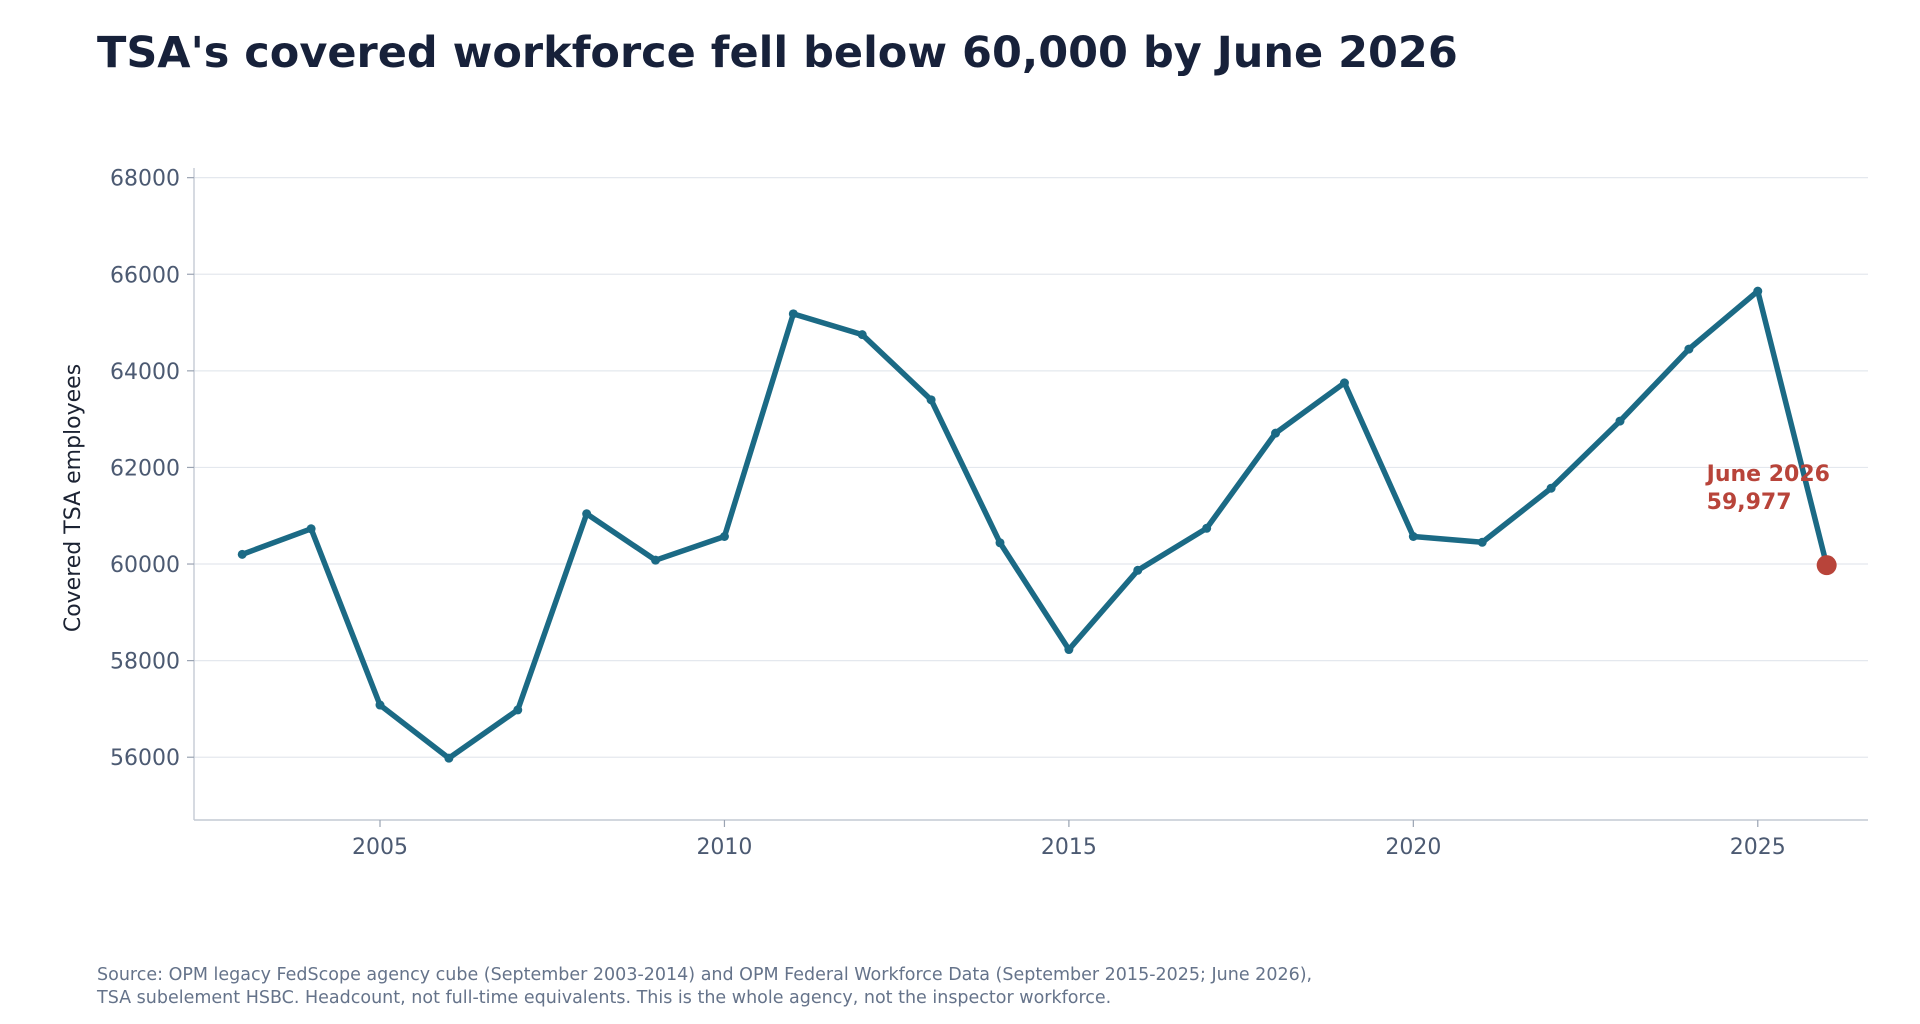 This screenshot has height=1024, width=1920. Describe the element at coordinates (1000, 543) in the screenshot. I see `data-point-2014` at that location.